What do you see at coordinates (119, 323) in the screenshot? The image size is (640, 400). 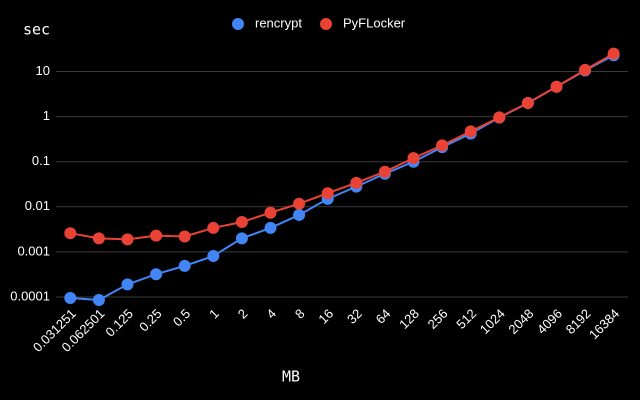 I see `x-tick-label: 0.125` at bounding box center [119, 323].